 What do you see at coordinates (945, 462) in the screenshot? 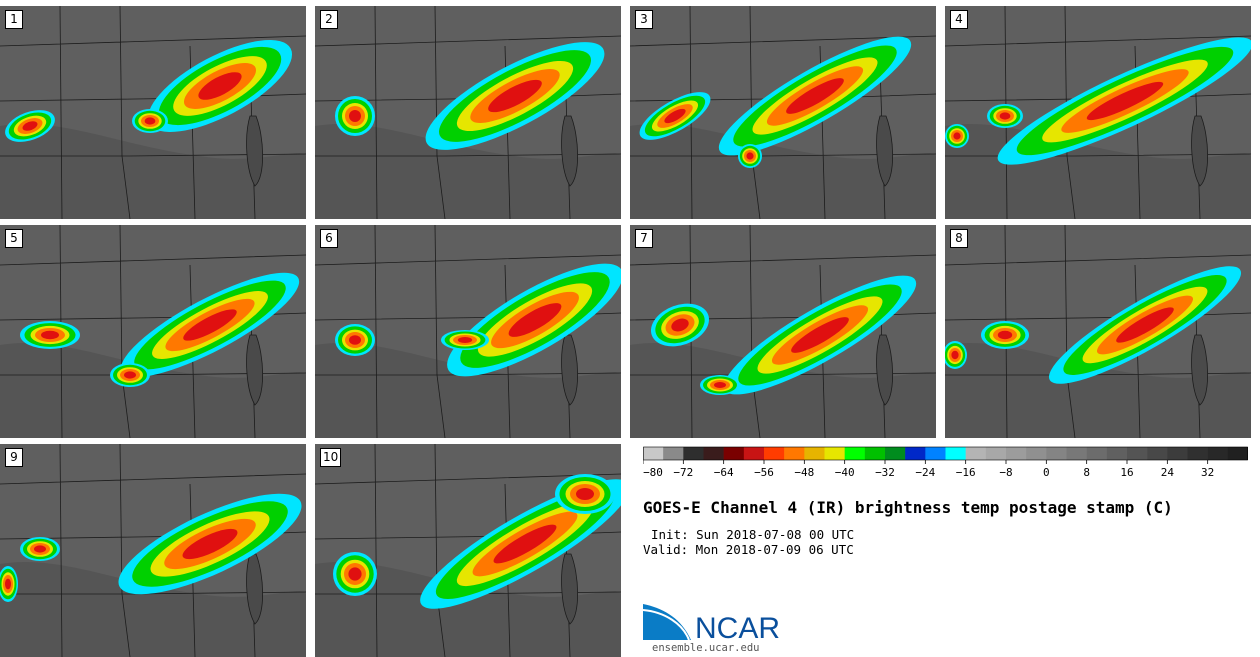
I see `temperature-colorbar: −80 −72 −64 −56 −48 −40 −32 −24 −16 −8 0 8 16 24 32` at bounding box center [945, 462].